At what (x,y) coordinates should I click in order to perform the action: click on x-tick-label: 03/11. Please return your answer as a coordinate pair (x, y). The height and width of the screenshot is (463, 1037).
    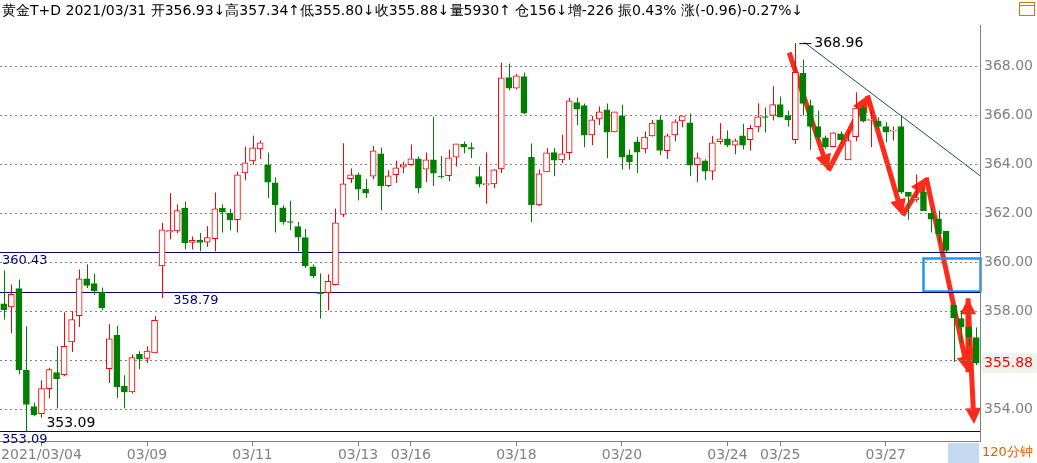
    Looking at the image, I should click on (252, 454).